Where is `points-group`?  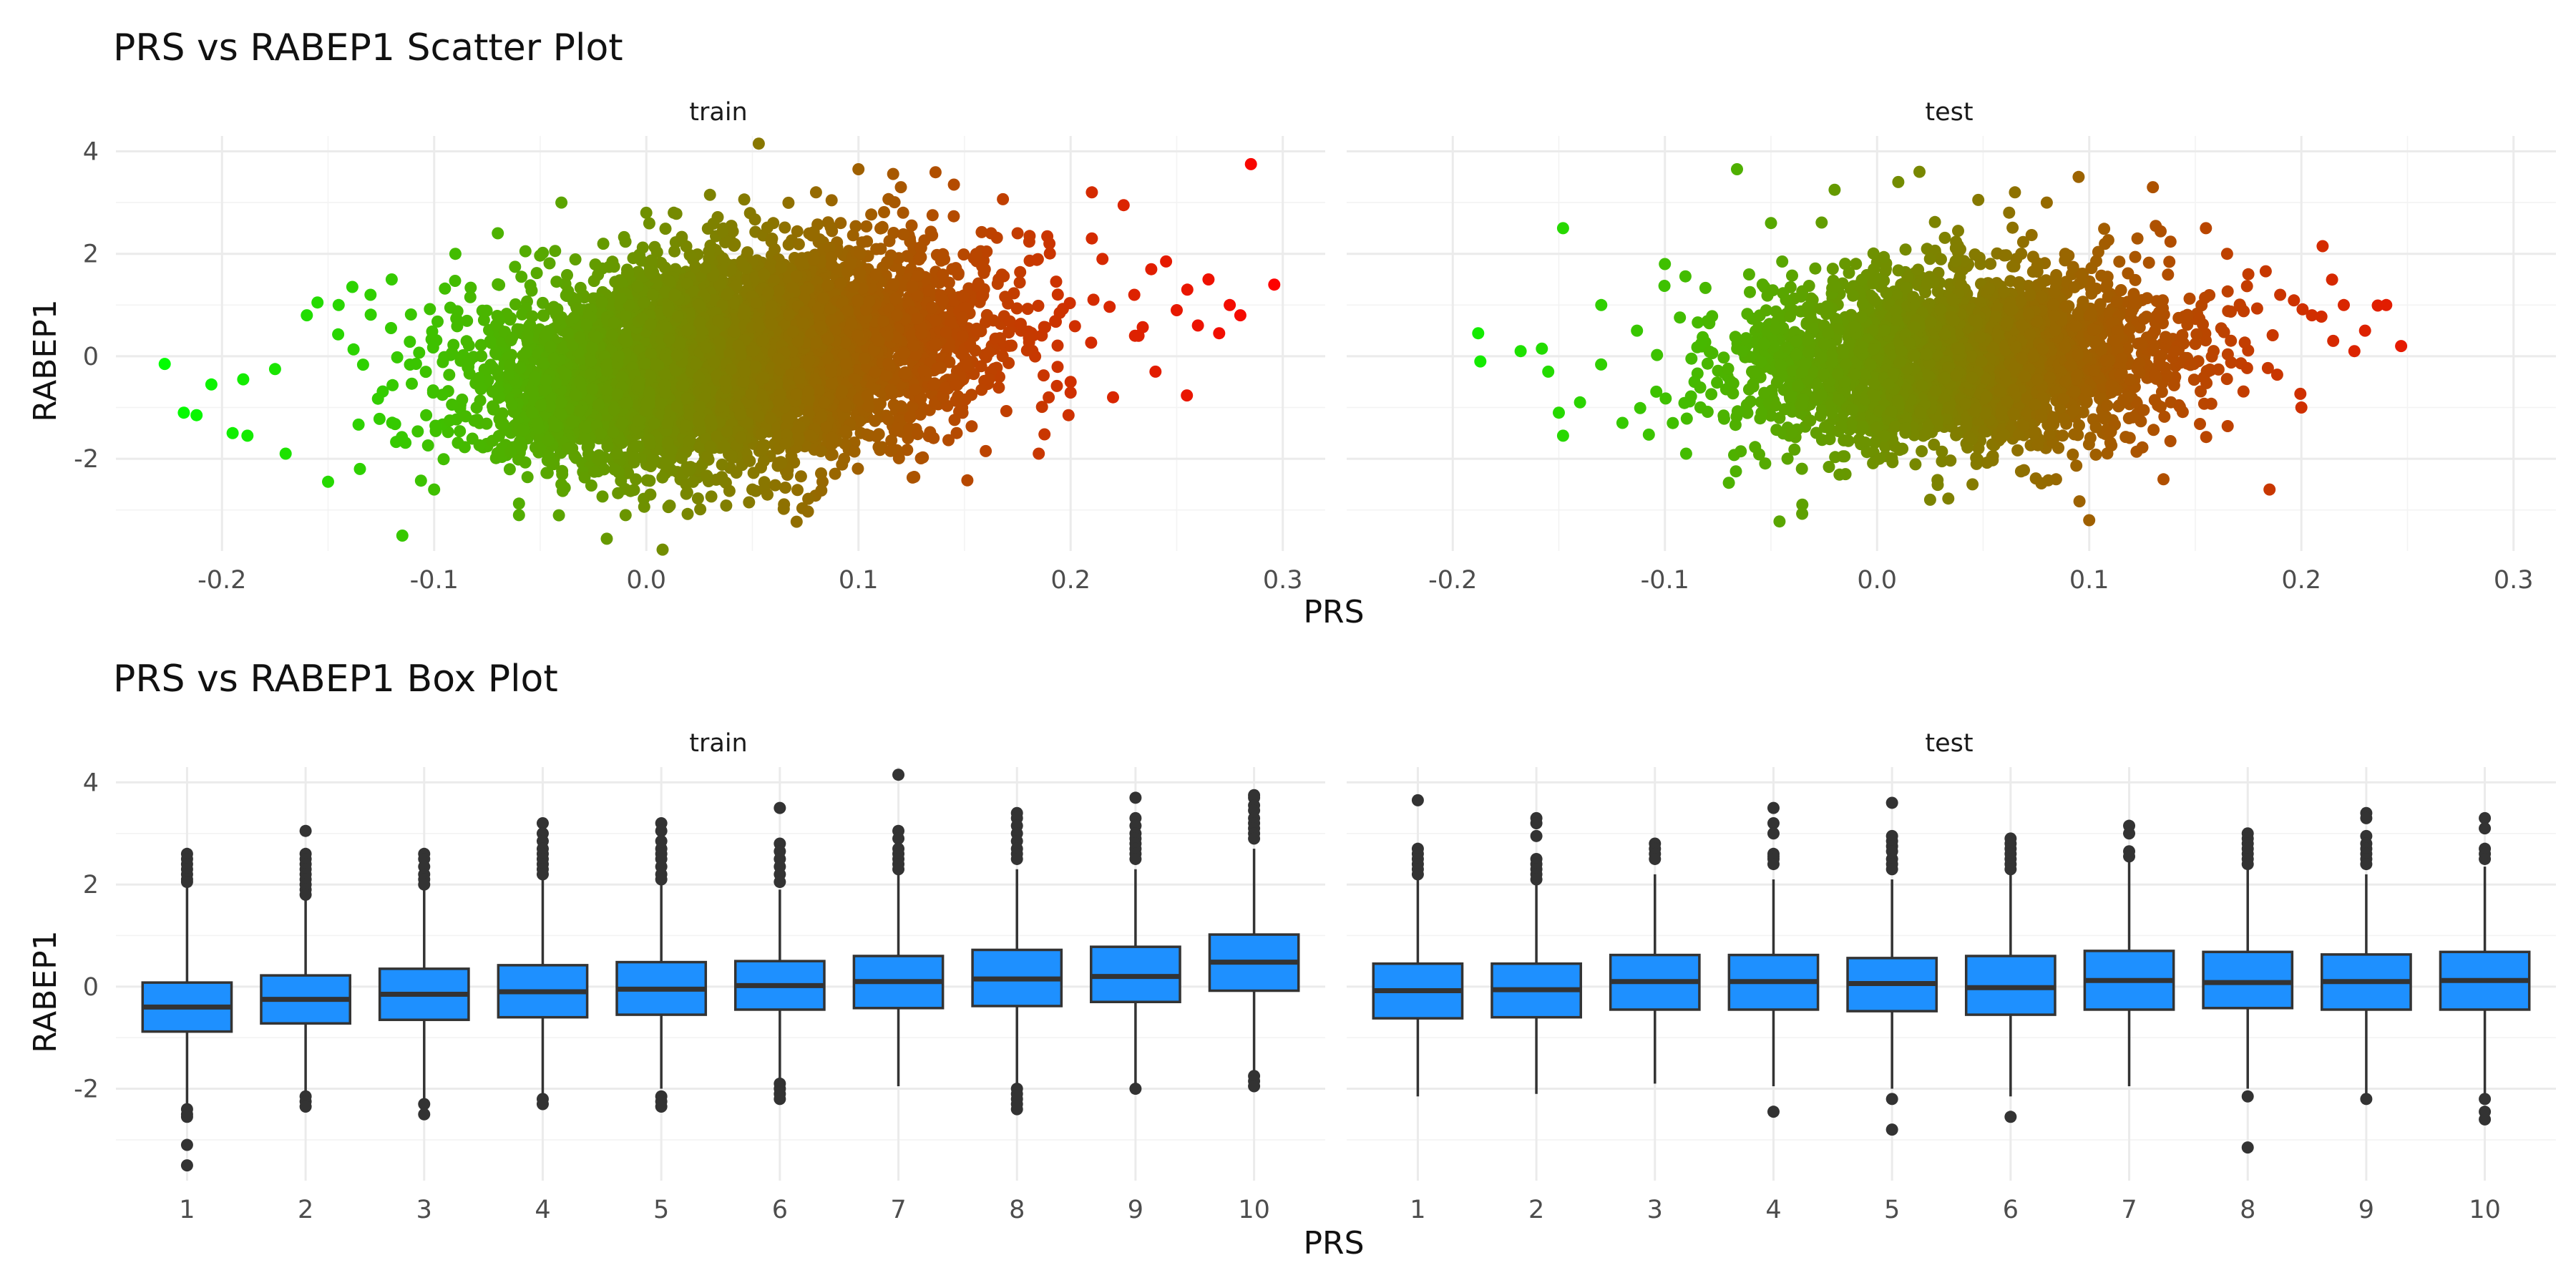 points-group is located at coordinates (719, 346).